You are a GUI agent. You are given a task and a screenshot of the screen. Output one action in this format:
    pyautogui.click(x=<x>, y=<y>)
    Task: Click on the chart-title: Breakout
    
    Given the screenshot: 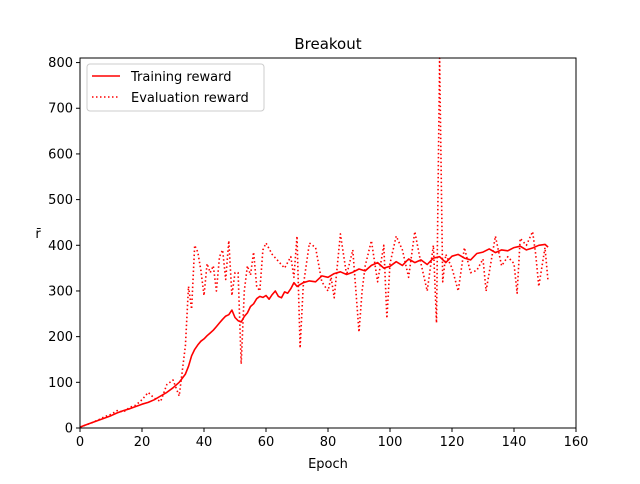 What is the action you would take?
    pyautogui.click(x=327, y=44)
    